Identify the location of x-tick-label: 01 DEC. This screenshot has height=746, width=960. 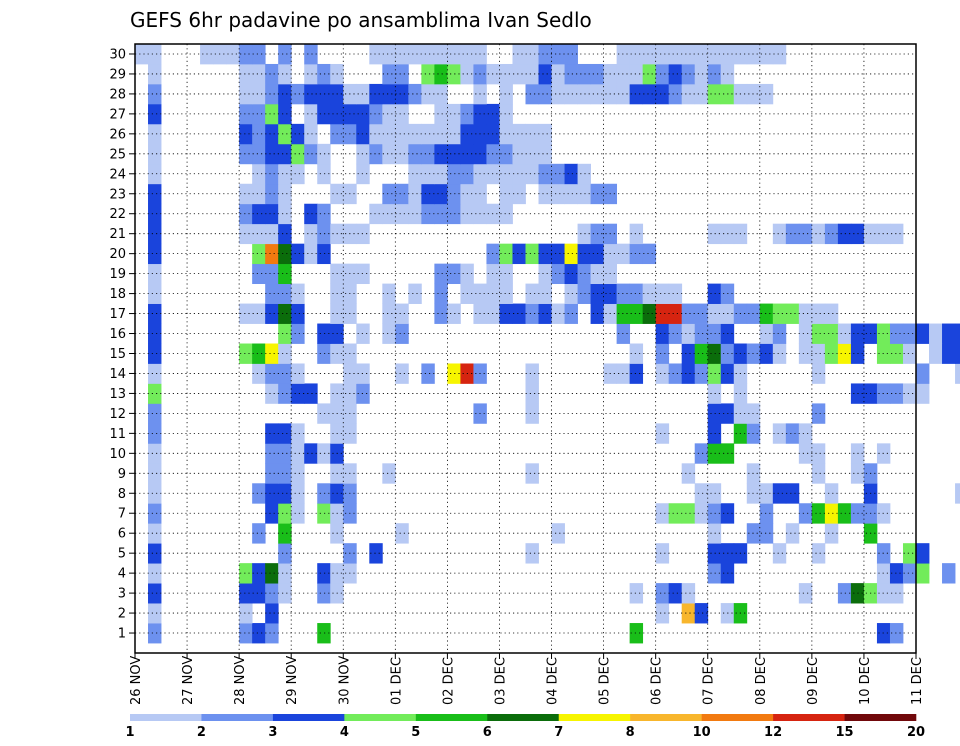
(396, 681).